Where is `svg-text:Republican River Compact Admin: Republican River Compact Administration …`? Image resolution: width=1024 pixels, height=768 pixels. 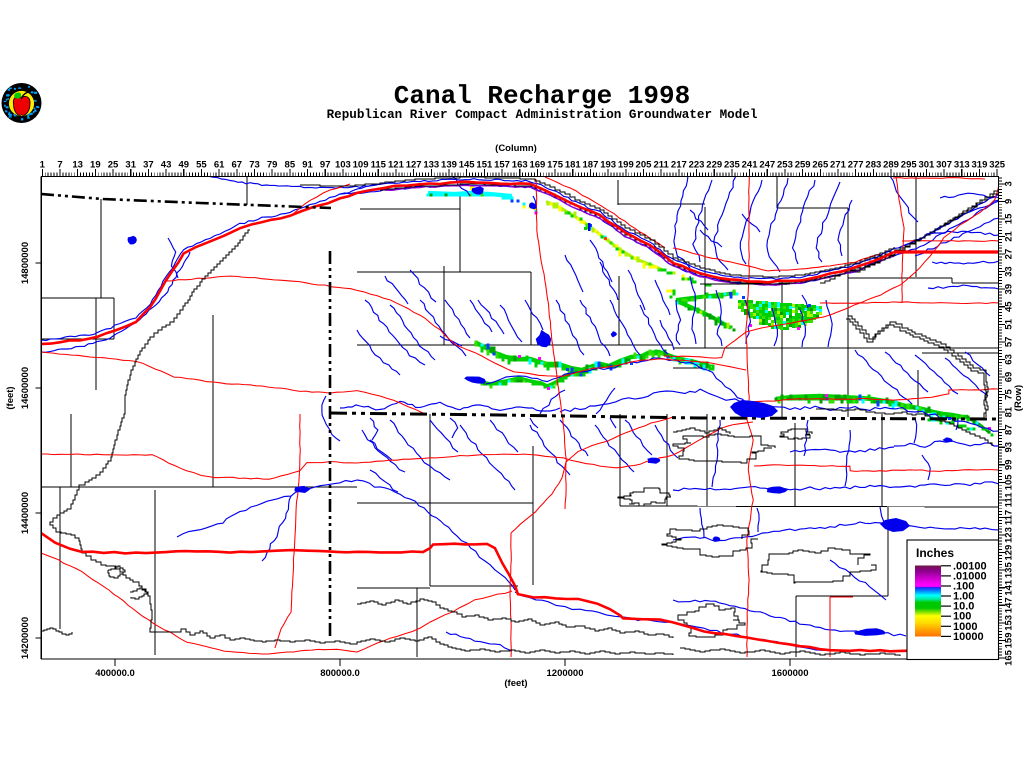
svg-text:Republican River Compact Admin: Republican River Compact Administration … is located at coordinates (542, 115).